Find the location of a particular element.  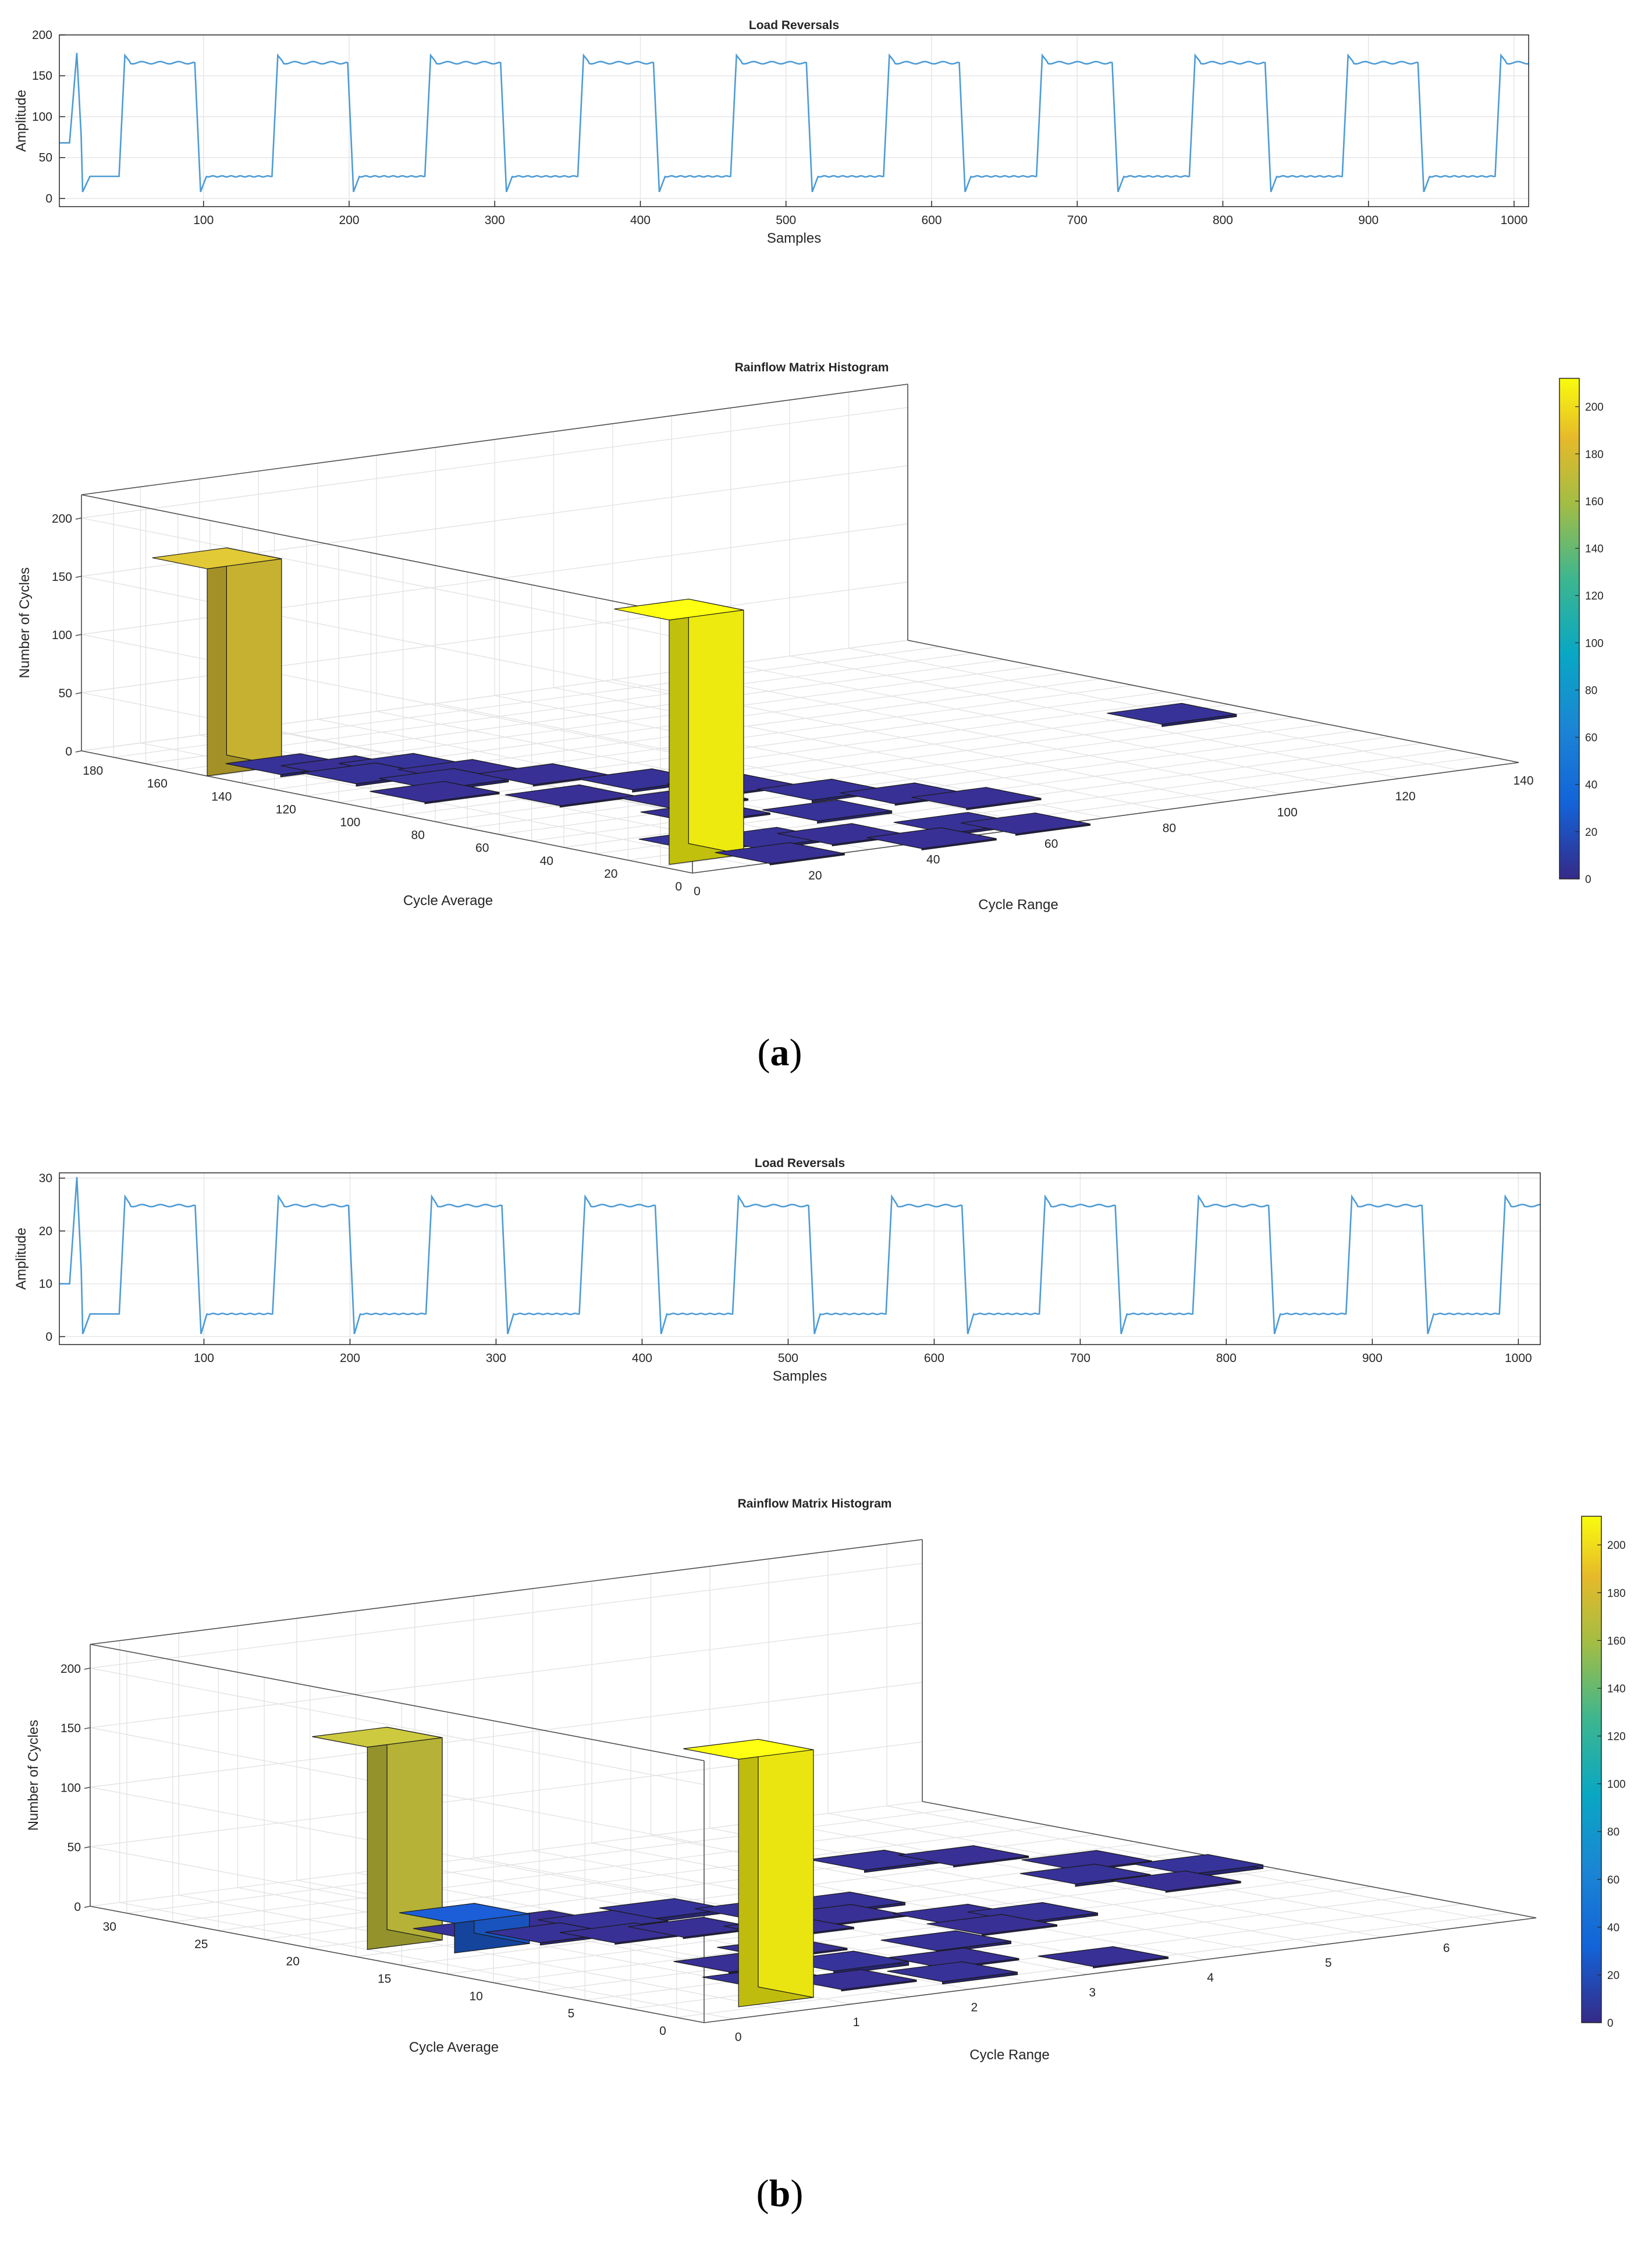

average-tick-label: 0 is located at coordinates (678, 887).